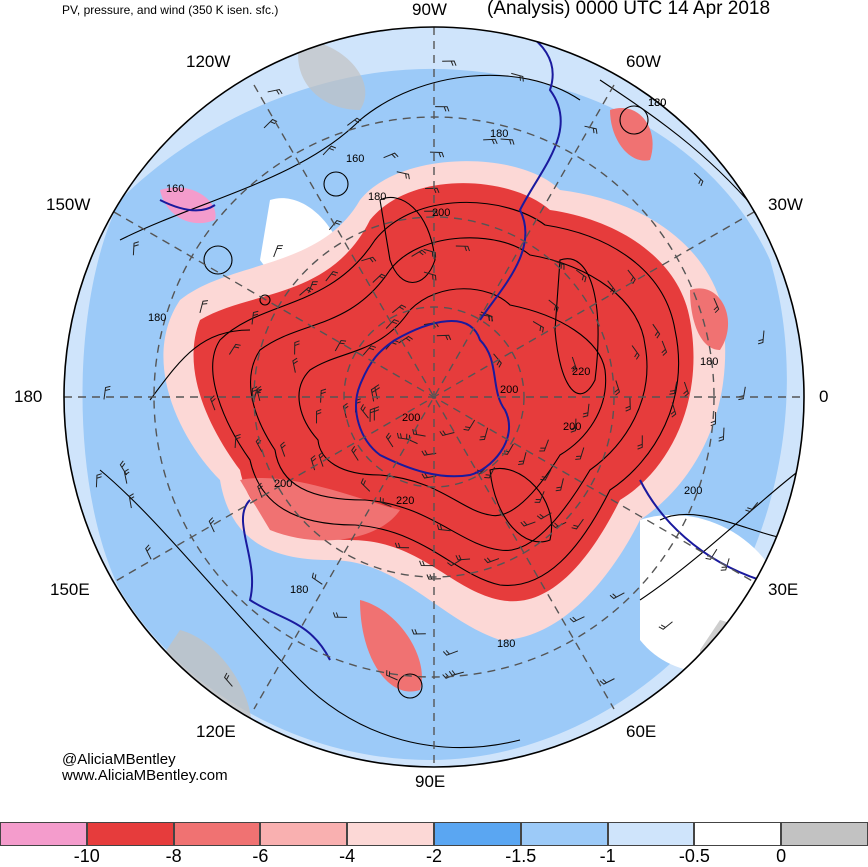 This screenshot has height=867, width=868. What do you see at coordinates (347, 856) in the screenshot?
I see `colorbar-tick-label: -4` at bounding box center [347, 856].